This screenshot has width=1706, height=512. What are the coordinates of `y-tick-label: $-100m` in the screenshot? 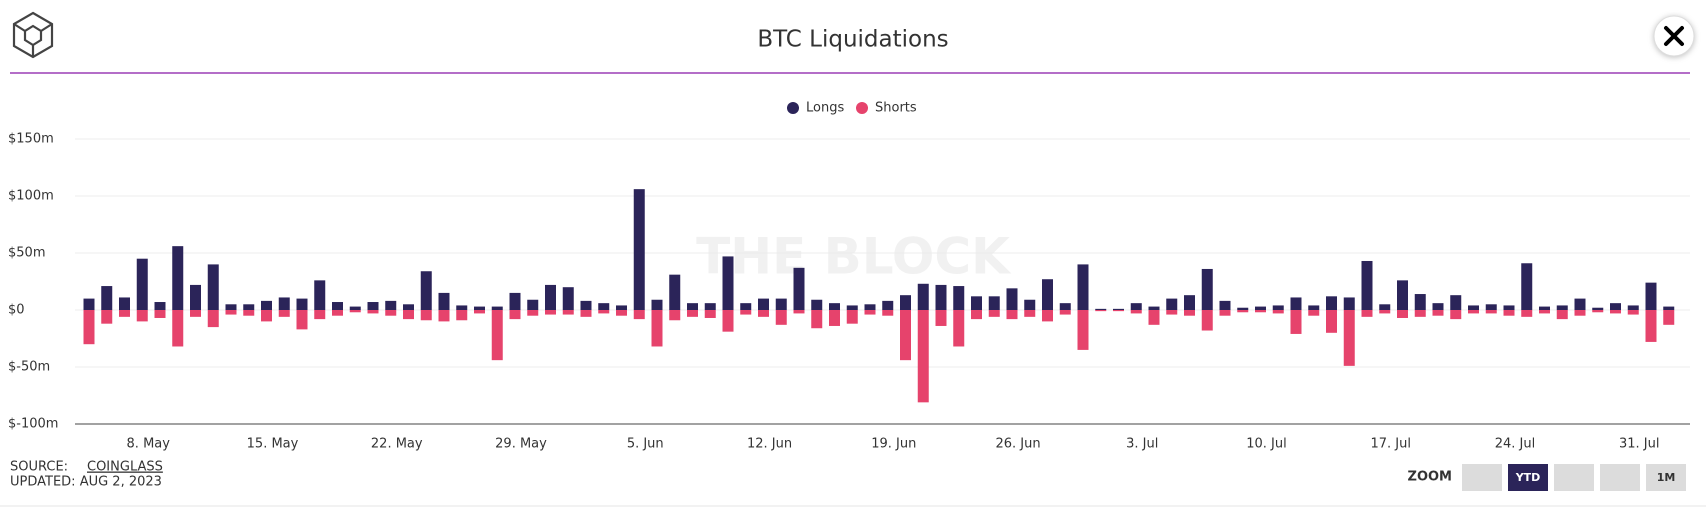 It's located at (33, 424).